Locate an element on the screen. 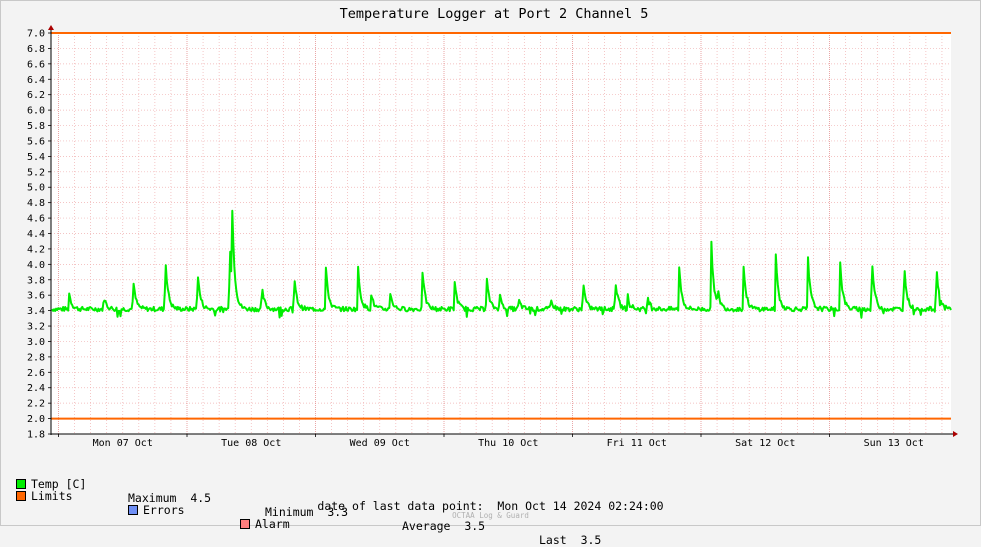 This screenshot has height=547, width=981. legend-min: Minimum 3.3 is located at coordinates (306, 512).